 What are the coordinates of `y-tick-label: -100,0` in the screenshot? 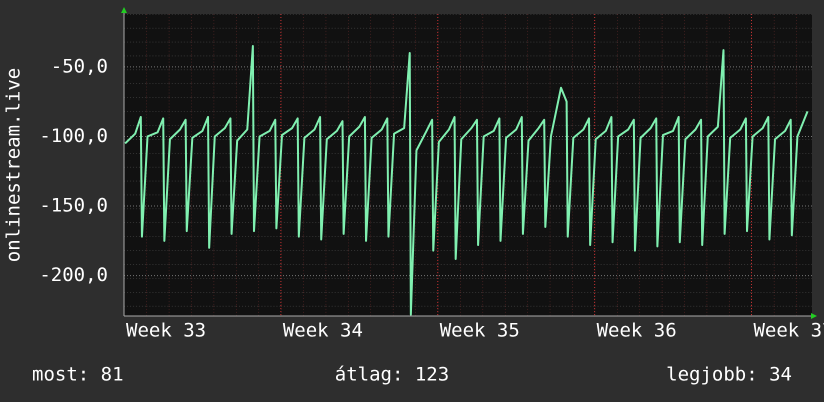 It's located at (73, 136).